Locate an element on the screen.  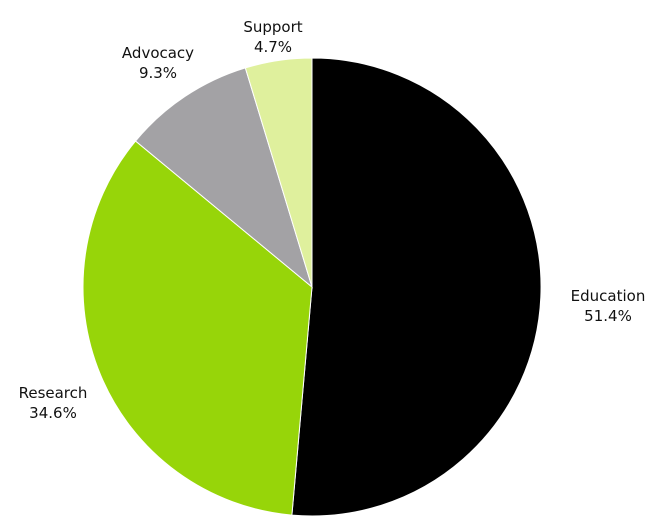
slice-label-advocacy: Advocacy is located at coordinates (158, 53).